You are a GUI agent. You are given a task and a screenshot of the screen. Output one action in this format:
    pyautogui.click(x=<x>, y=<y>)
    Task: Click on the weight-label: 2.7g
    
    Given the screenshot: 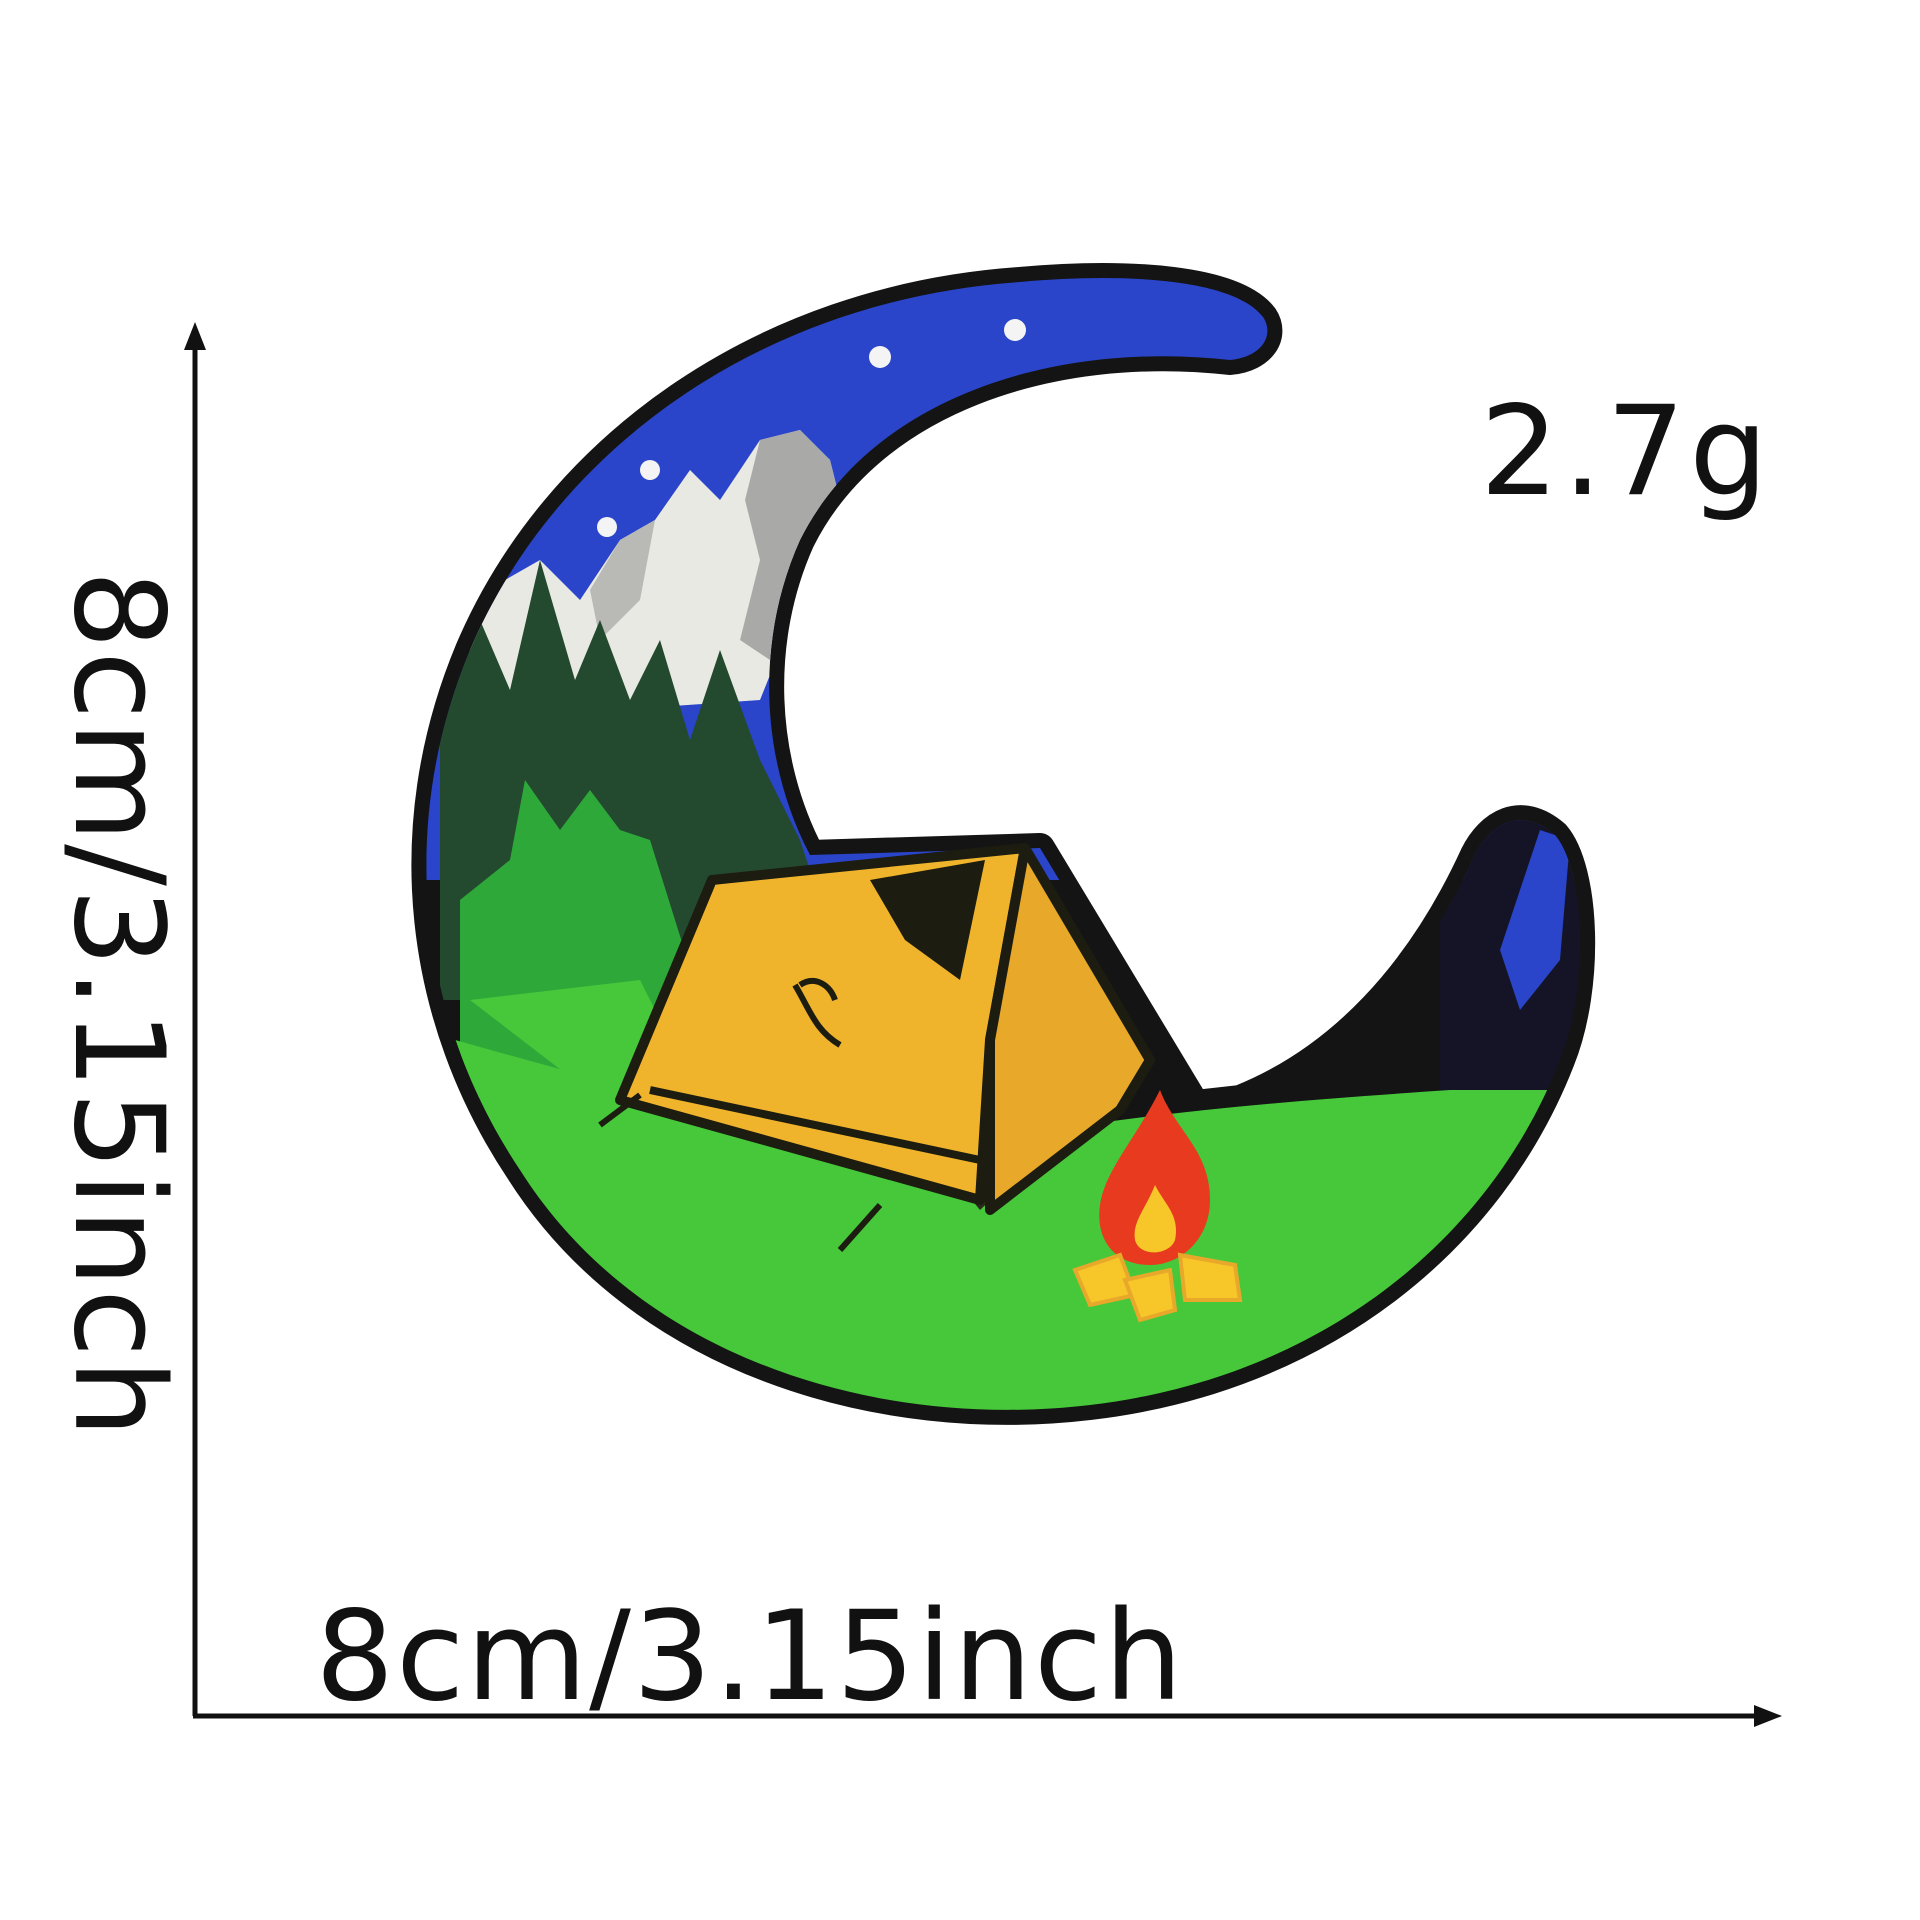 What is the action you would take?
    pyautogui.click(x=1626, y=452)
    